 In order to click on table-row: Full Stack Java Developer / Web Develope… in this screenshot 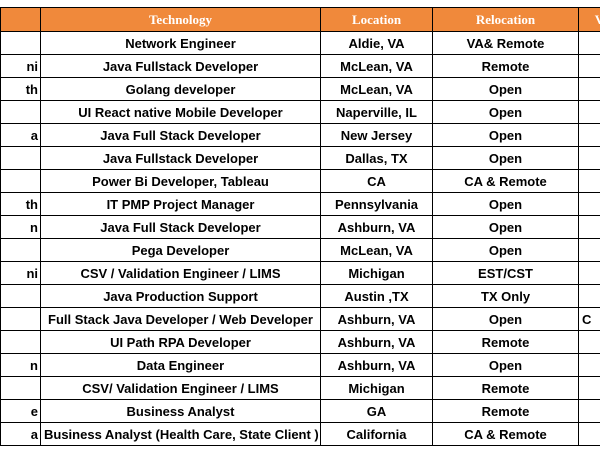, I will do `click(300, 319)`.